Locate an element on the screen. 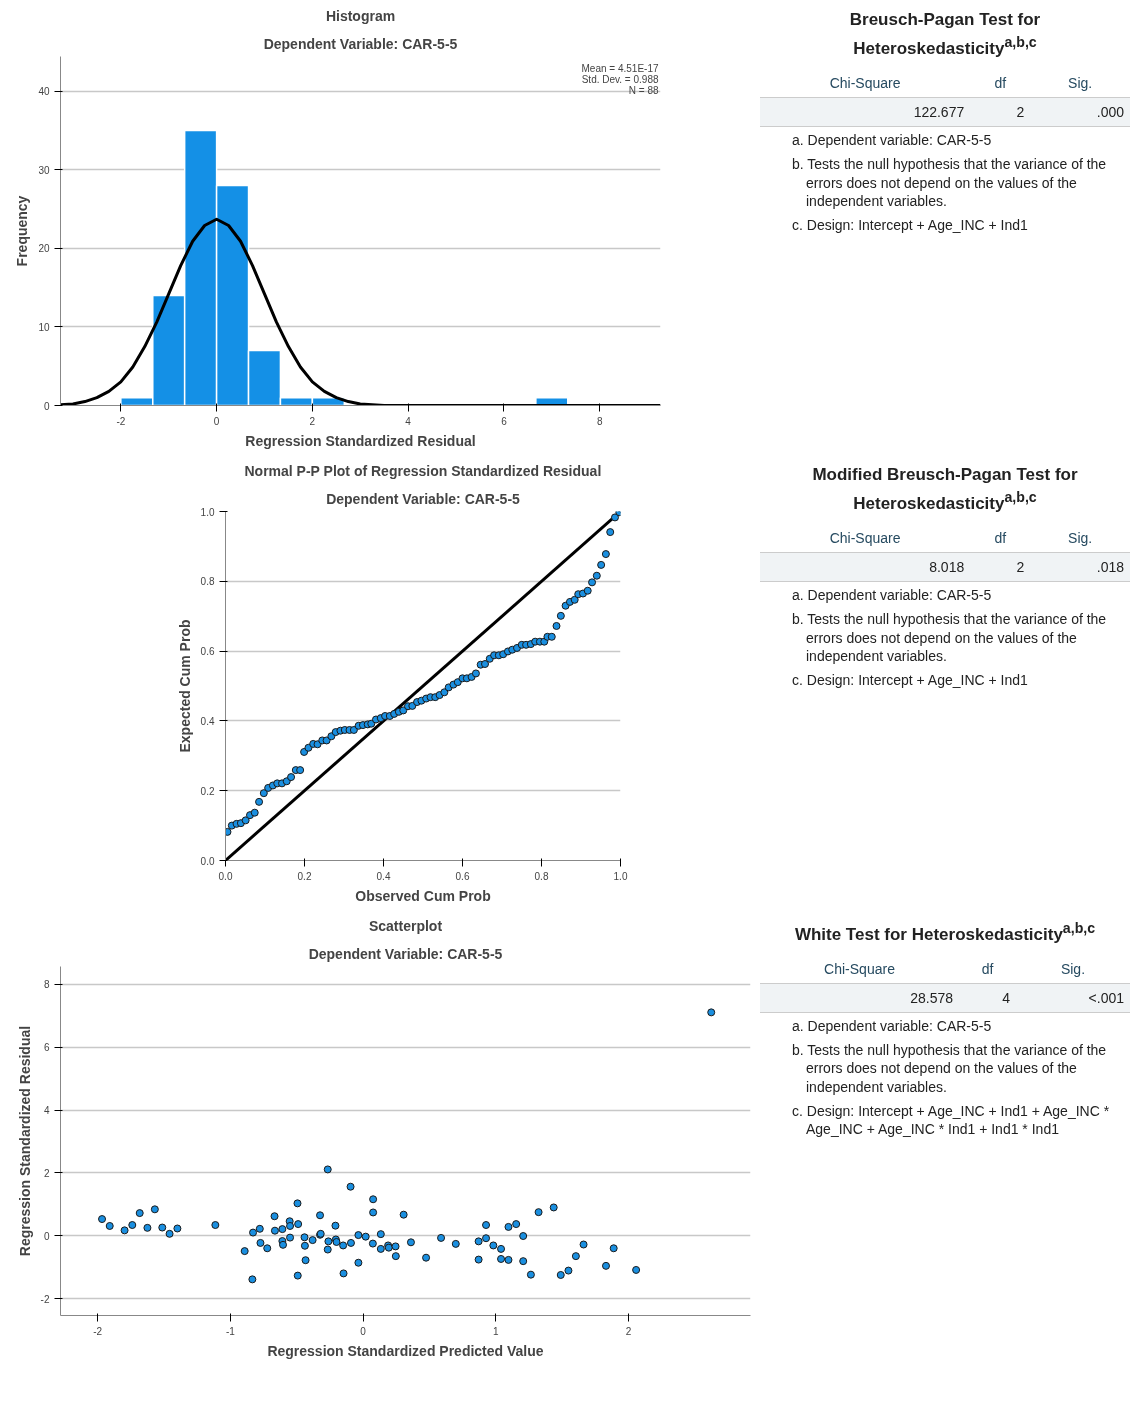 The width and height of the screenshot is (1148, 1425). y-tick-label: 2 is located at coordinates (46, 1173).